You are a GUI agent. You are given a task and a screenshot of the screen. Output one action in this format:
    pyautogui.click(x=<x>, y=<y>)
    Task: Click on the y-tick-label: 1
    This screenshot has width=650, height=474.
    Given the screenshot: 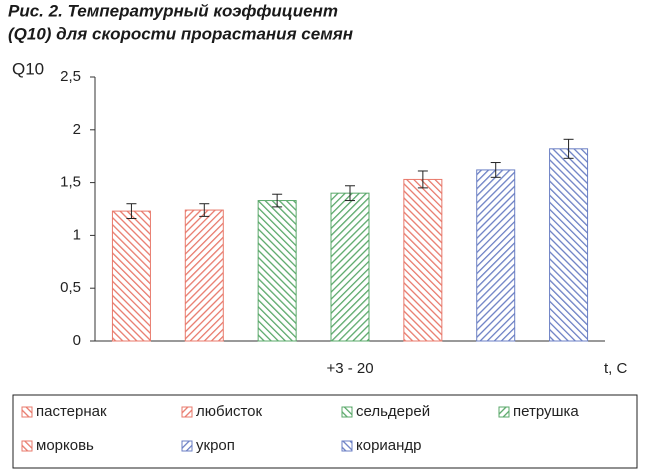 What is the action you would take?
    pyautogui.click(x=77, y=234)
    